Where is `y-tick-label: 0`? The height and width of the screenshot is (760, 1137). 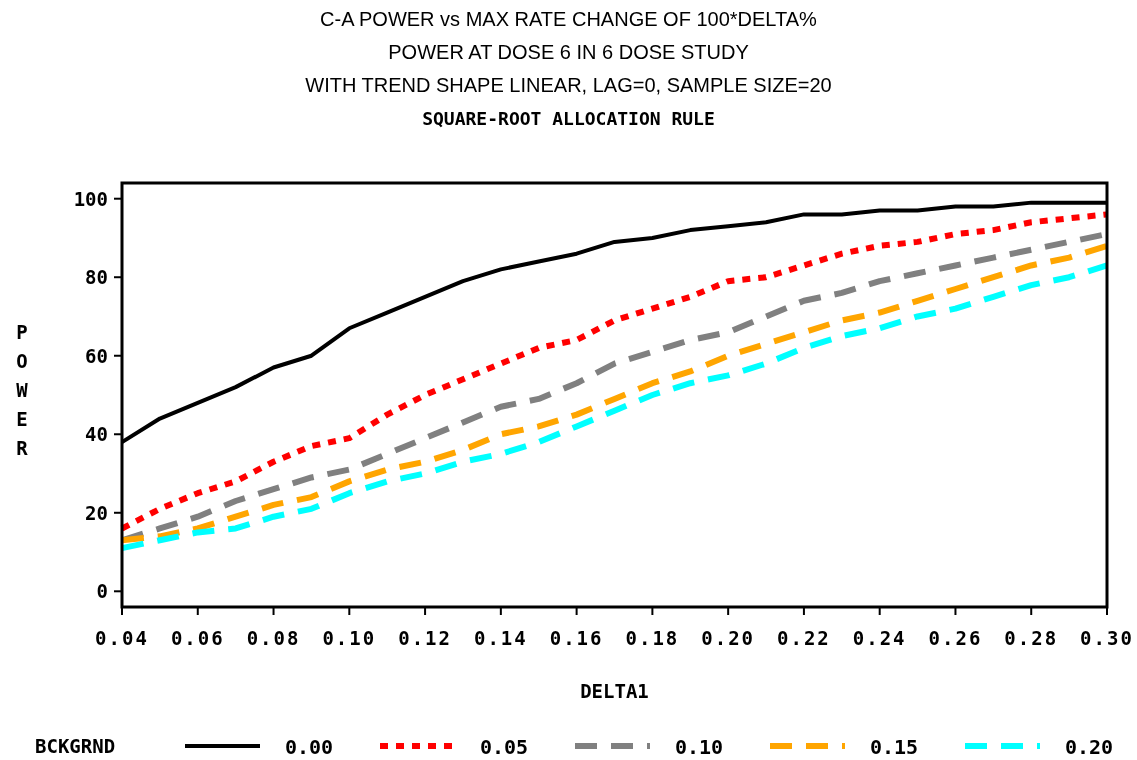
y-tick-label: 0 is located at coordinates (102, 591).